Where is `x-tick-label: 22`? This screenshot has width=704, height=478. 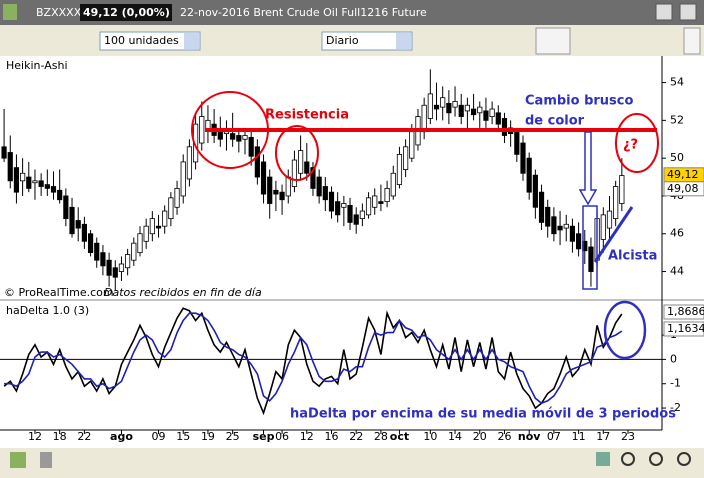 x-tick-label: 22 is located at coordinates (84, 436).